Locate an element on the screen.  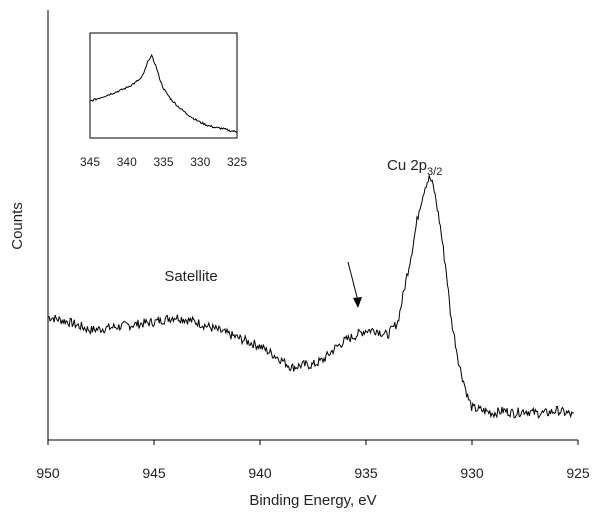
satellite-label: Satellite is located at coordinates (190, 276).